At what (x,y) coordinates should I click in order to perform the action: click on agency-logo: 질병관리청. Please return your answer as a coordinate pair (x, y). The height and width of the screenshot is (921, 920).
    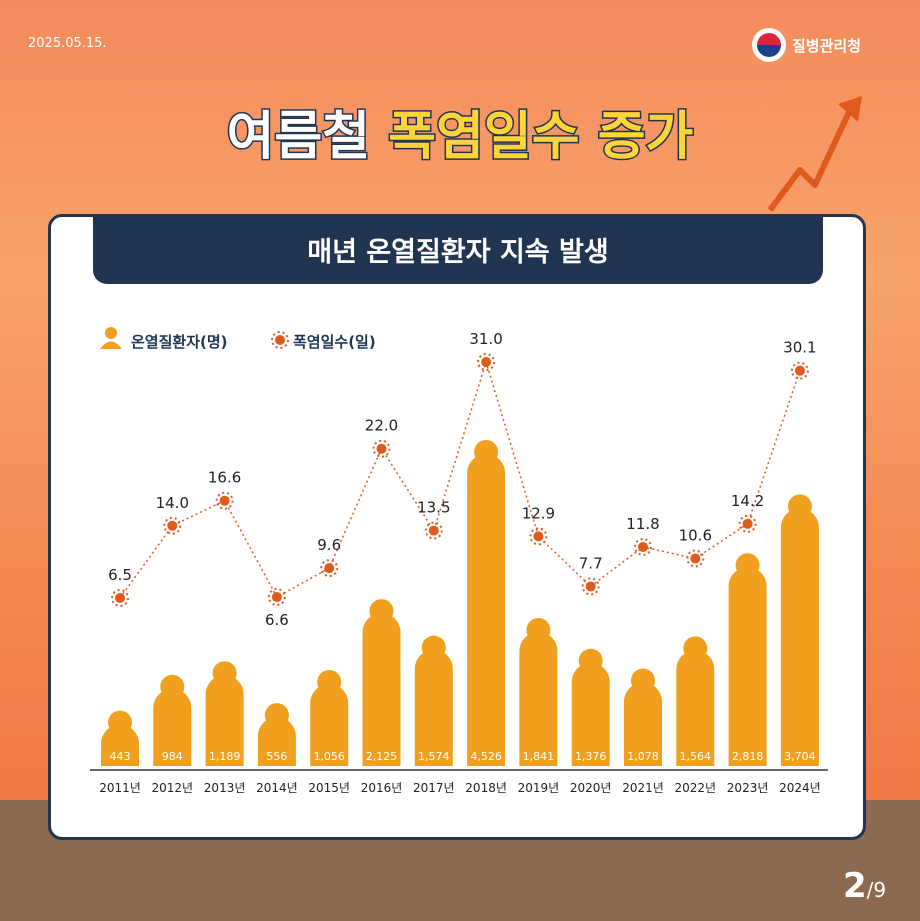
    Looking at the image, I should click on (806, 45).